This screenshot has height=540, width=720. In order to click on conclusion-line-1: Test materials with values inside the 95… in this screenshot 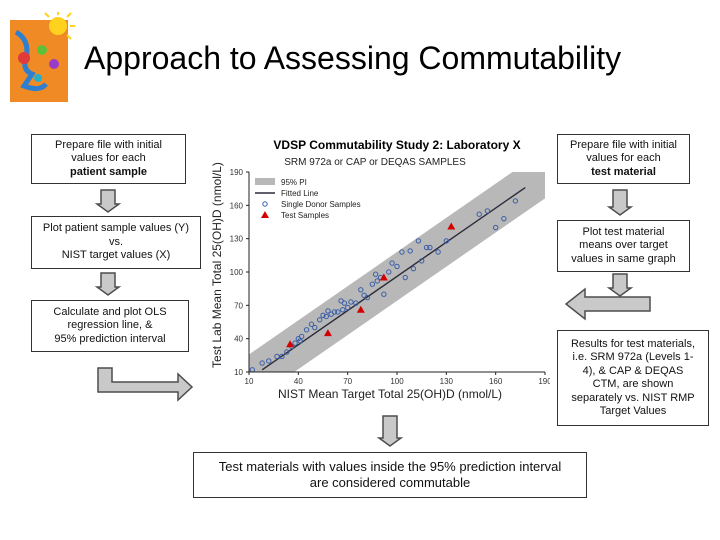, I will do `click(390, 466)`.